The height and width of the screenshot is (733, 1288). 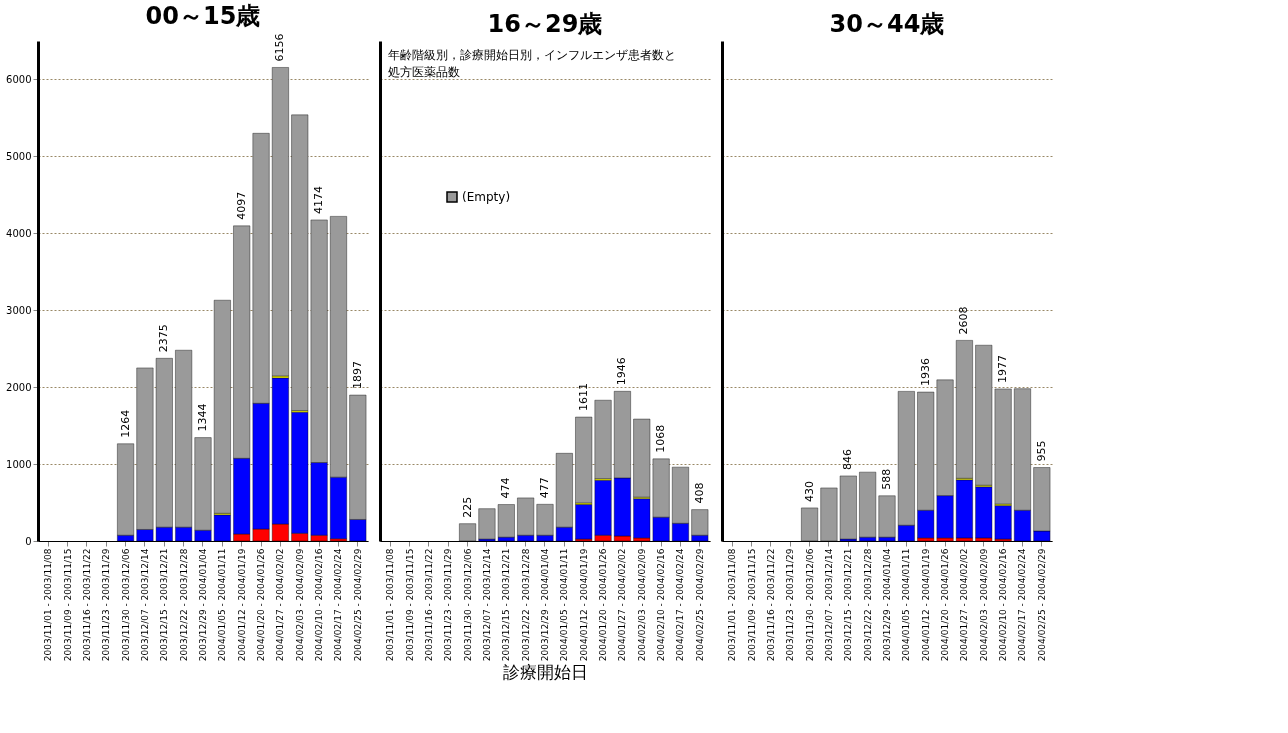 I want to click on total-label: 2375, so click(x=164, y=338).